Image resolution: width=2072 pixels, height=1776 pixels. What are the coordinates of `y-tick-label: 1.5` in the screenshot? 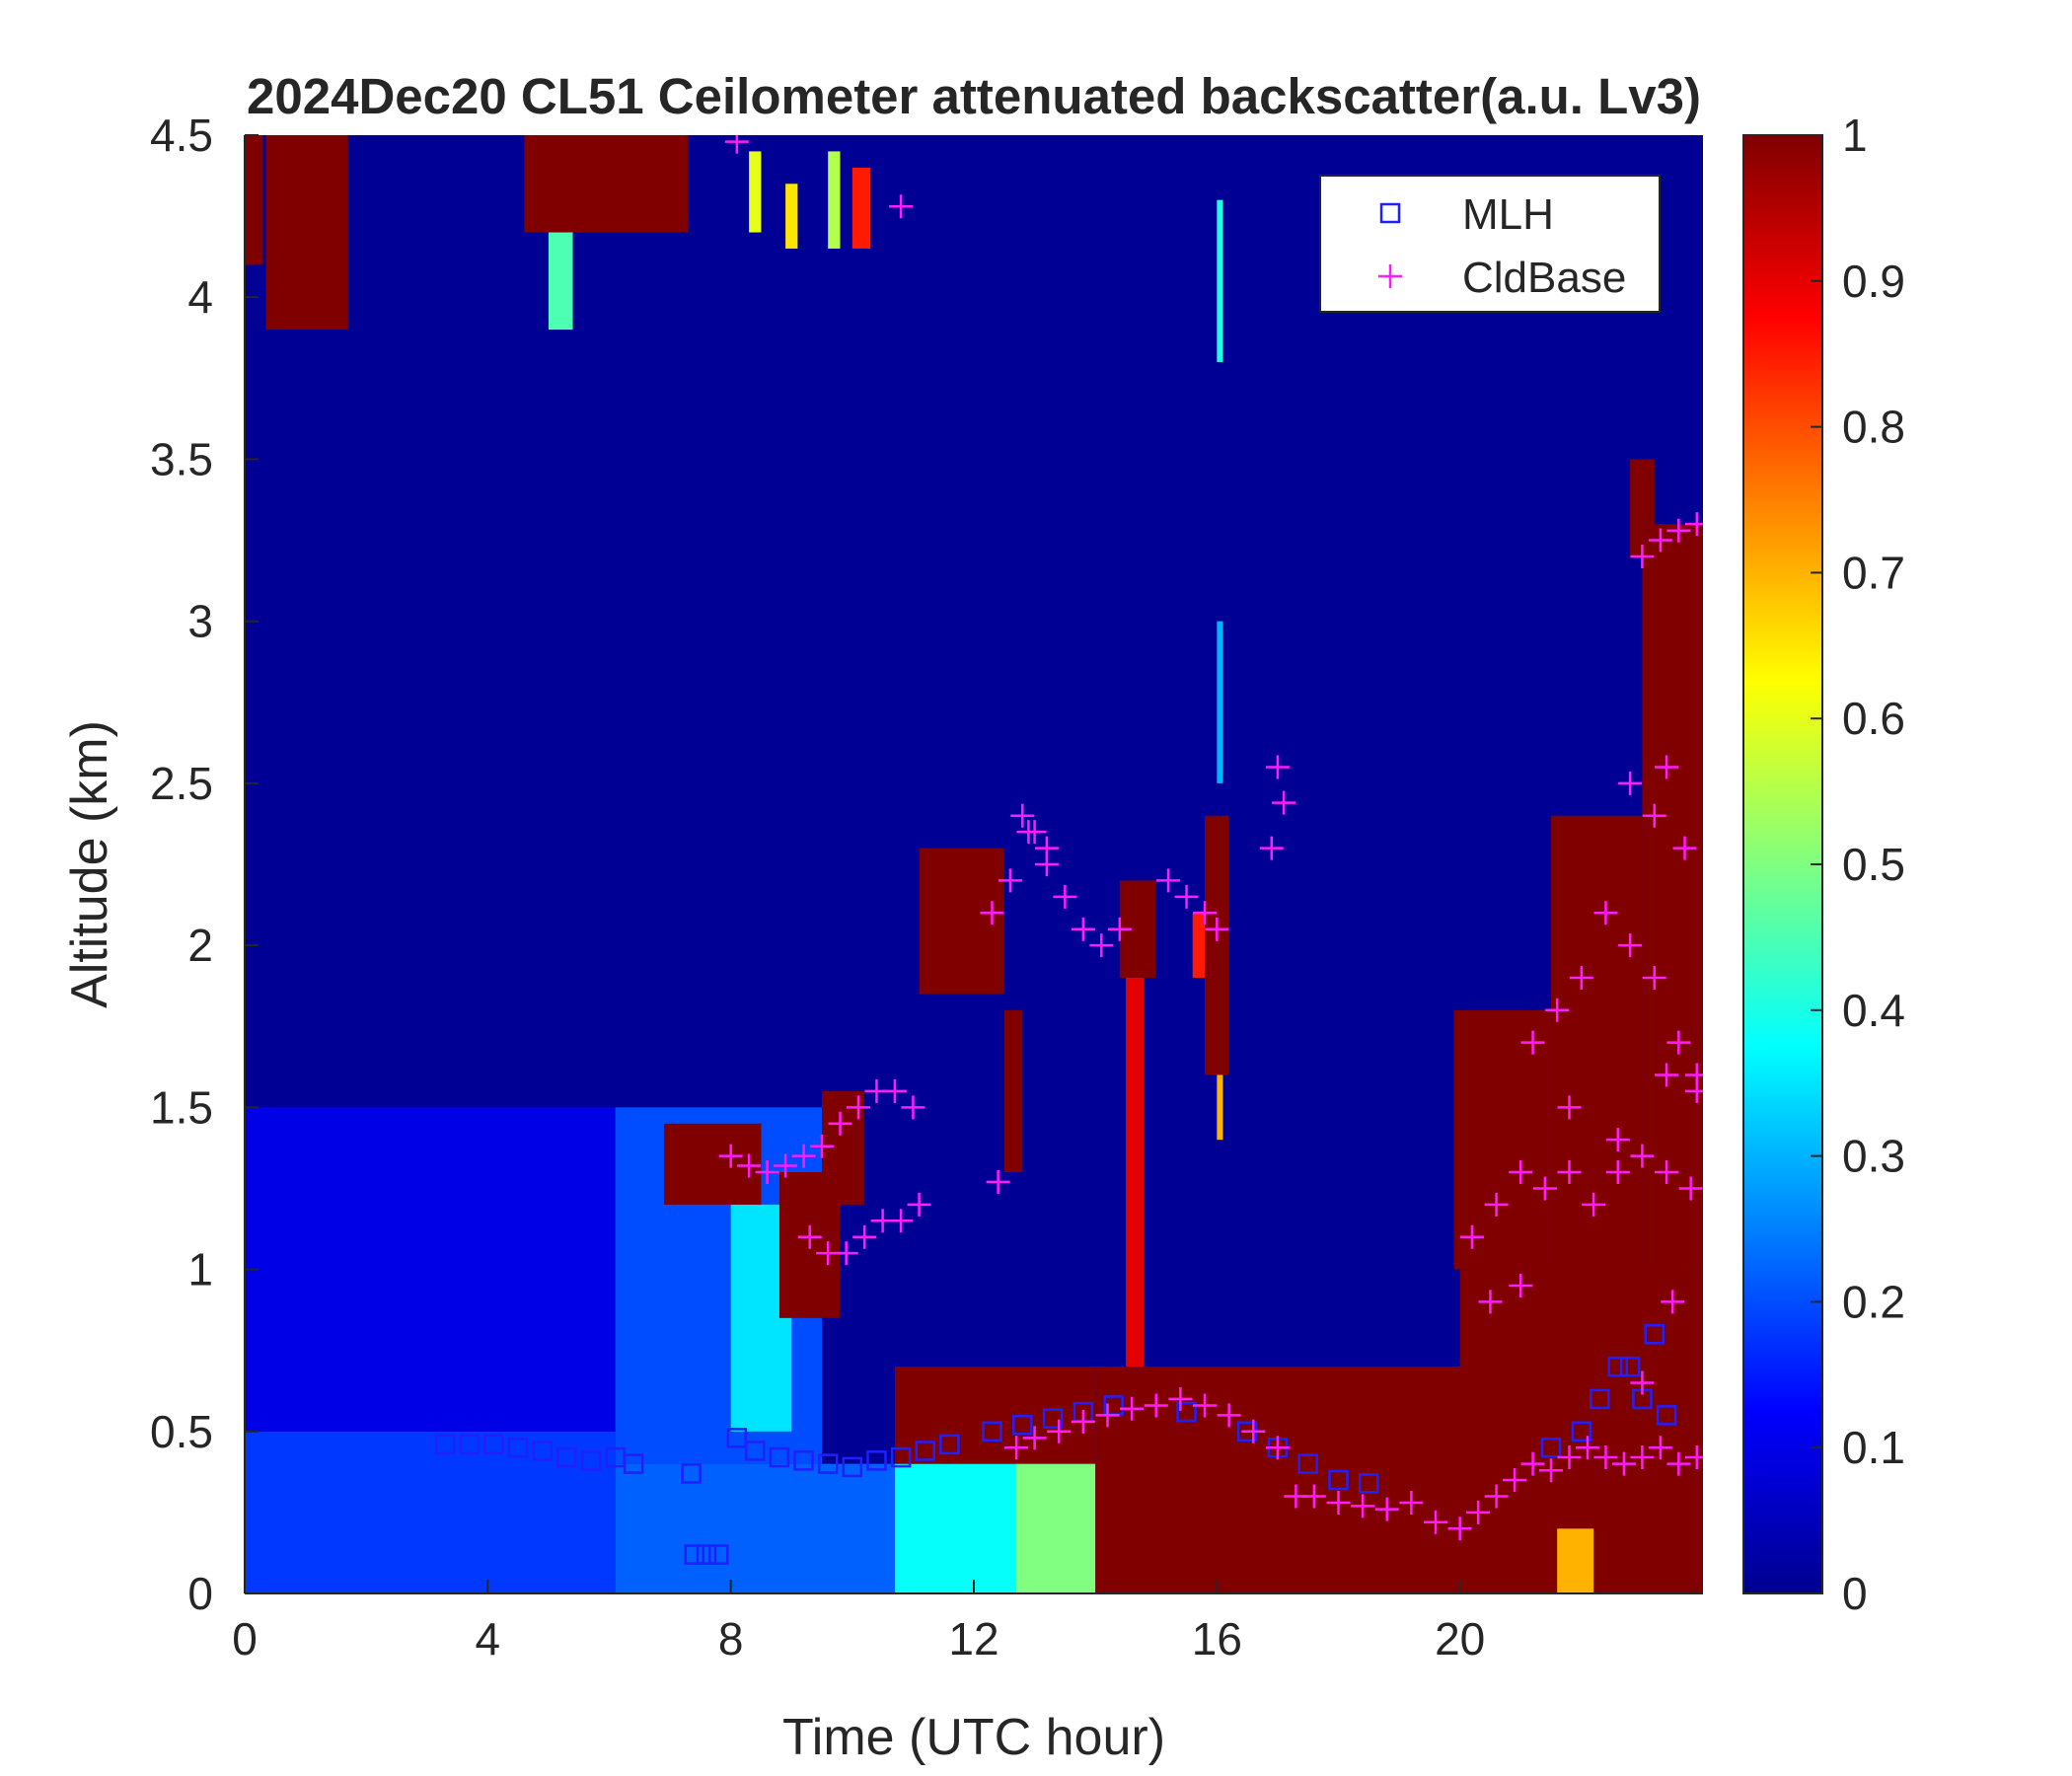 It's located at (181, 1107).